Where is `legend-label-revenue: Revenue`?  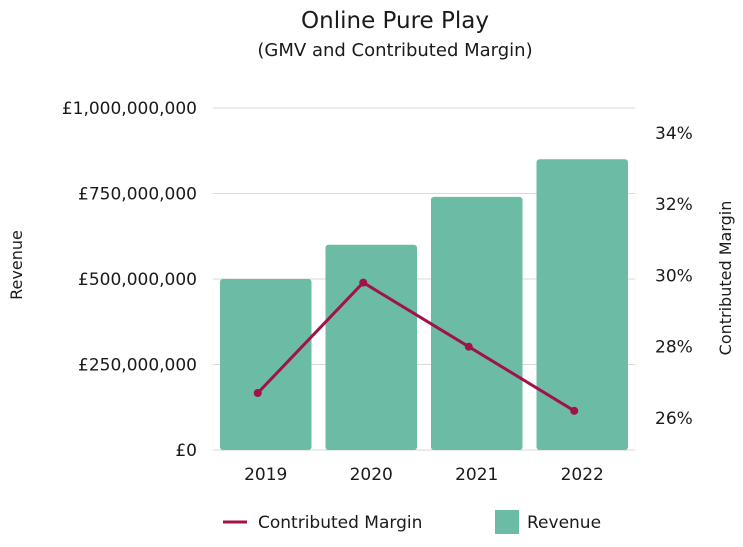 legend-label-revenue: Revenue is located at coordinates (564, 523).